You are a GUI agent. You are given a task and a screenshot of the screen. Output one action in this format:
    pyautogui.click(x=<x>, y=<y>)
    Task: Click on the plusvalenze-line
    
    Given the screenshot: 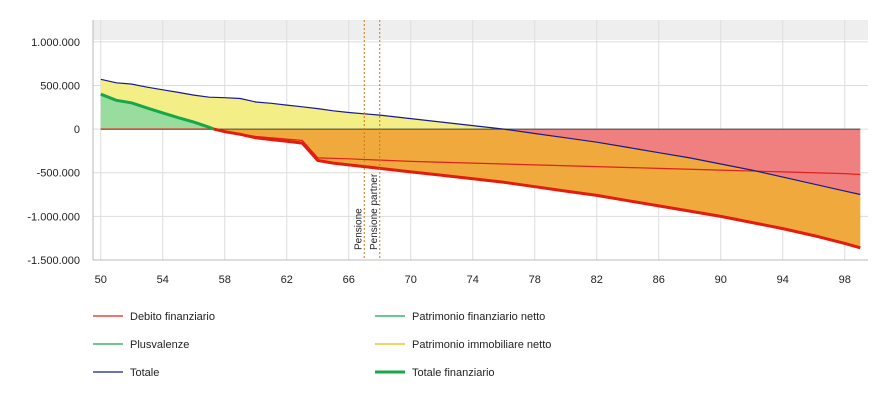 What is the action you would take?
    pyautogui.click(x=157, y=111)
    